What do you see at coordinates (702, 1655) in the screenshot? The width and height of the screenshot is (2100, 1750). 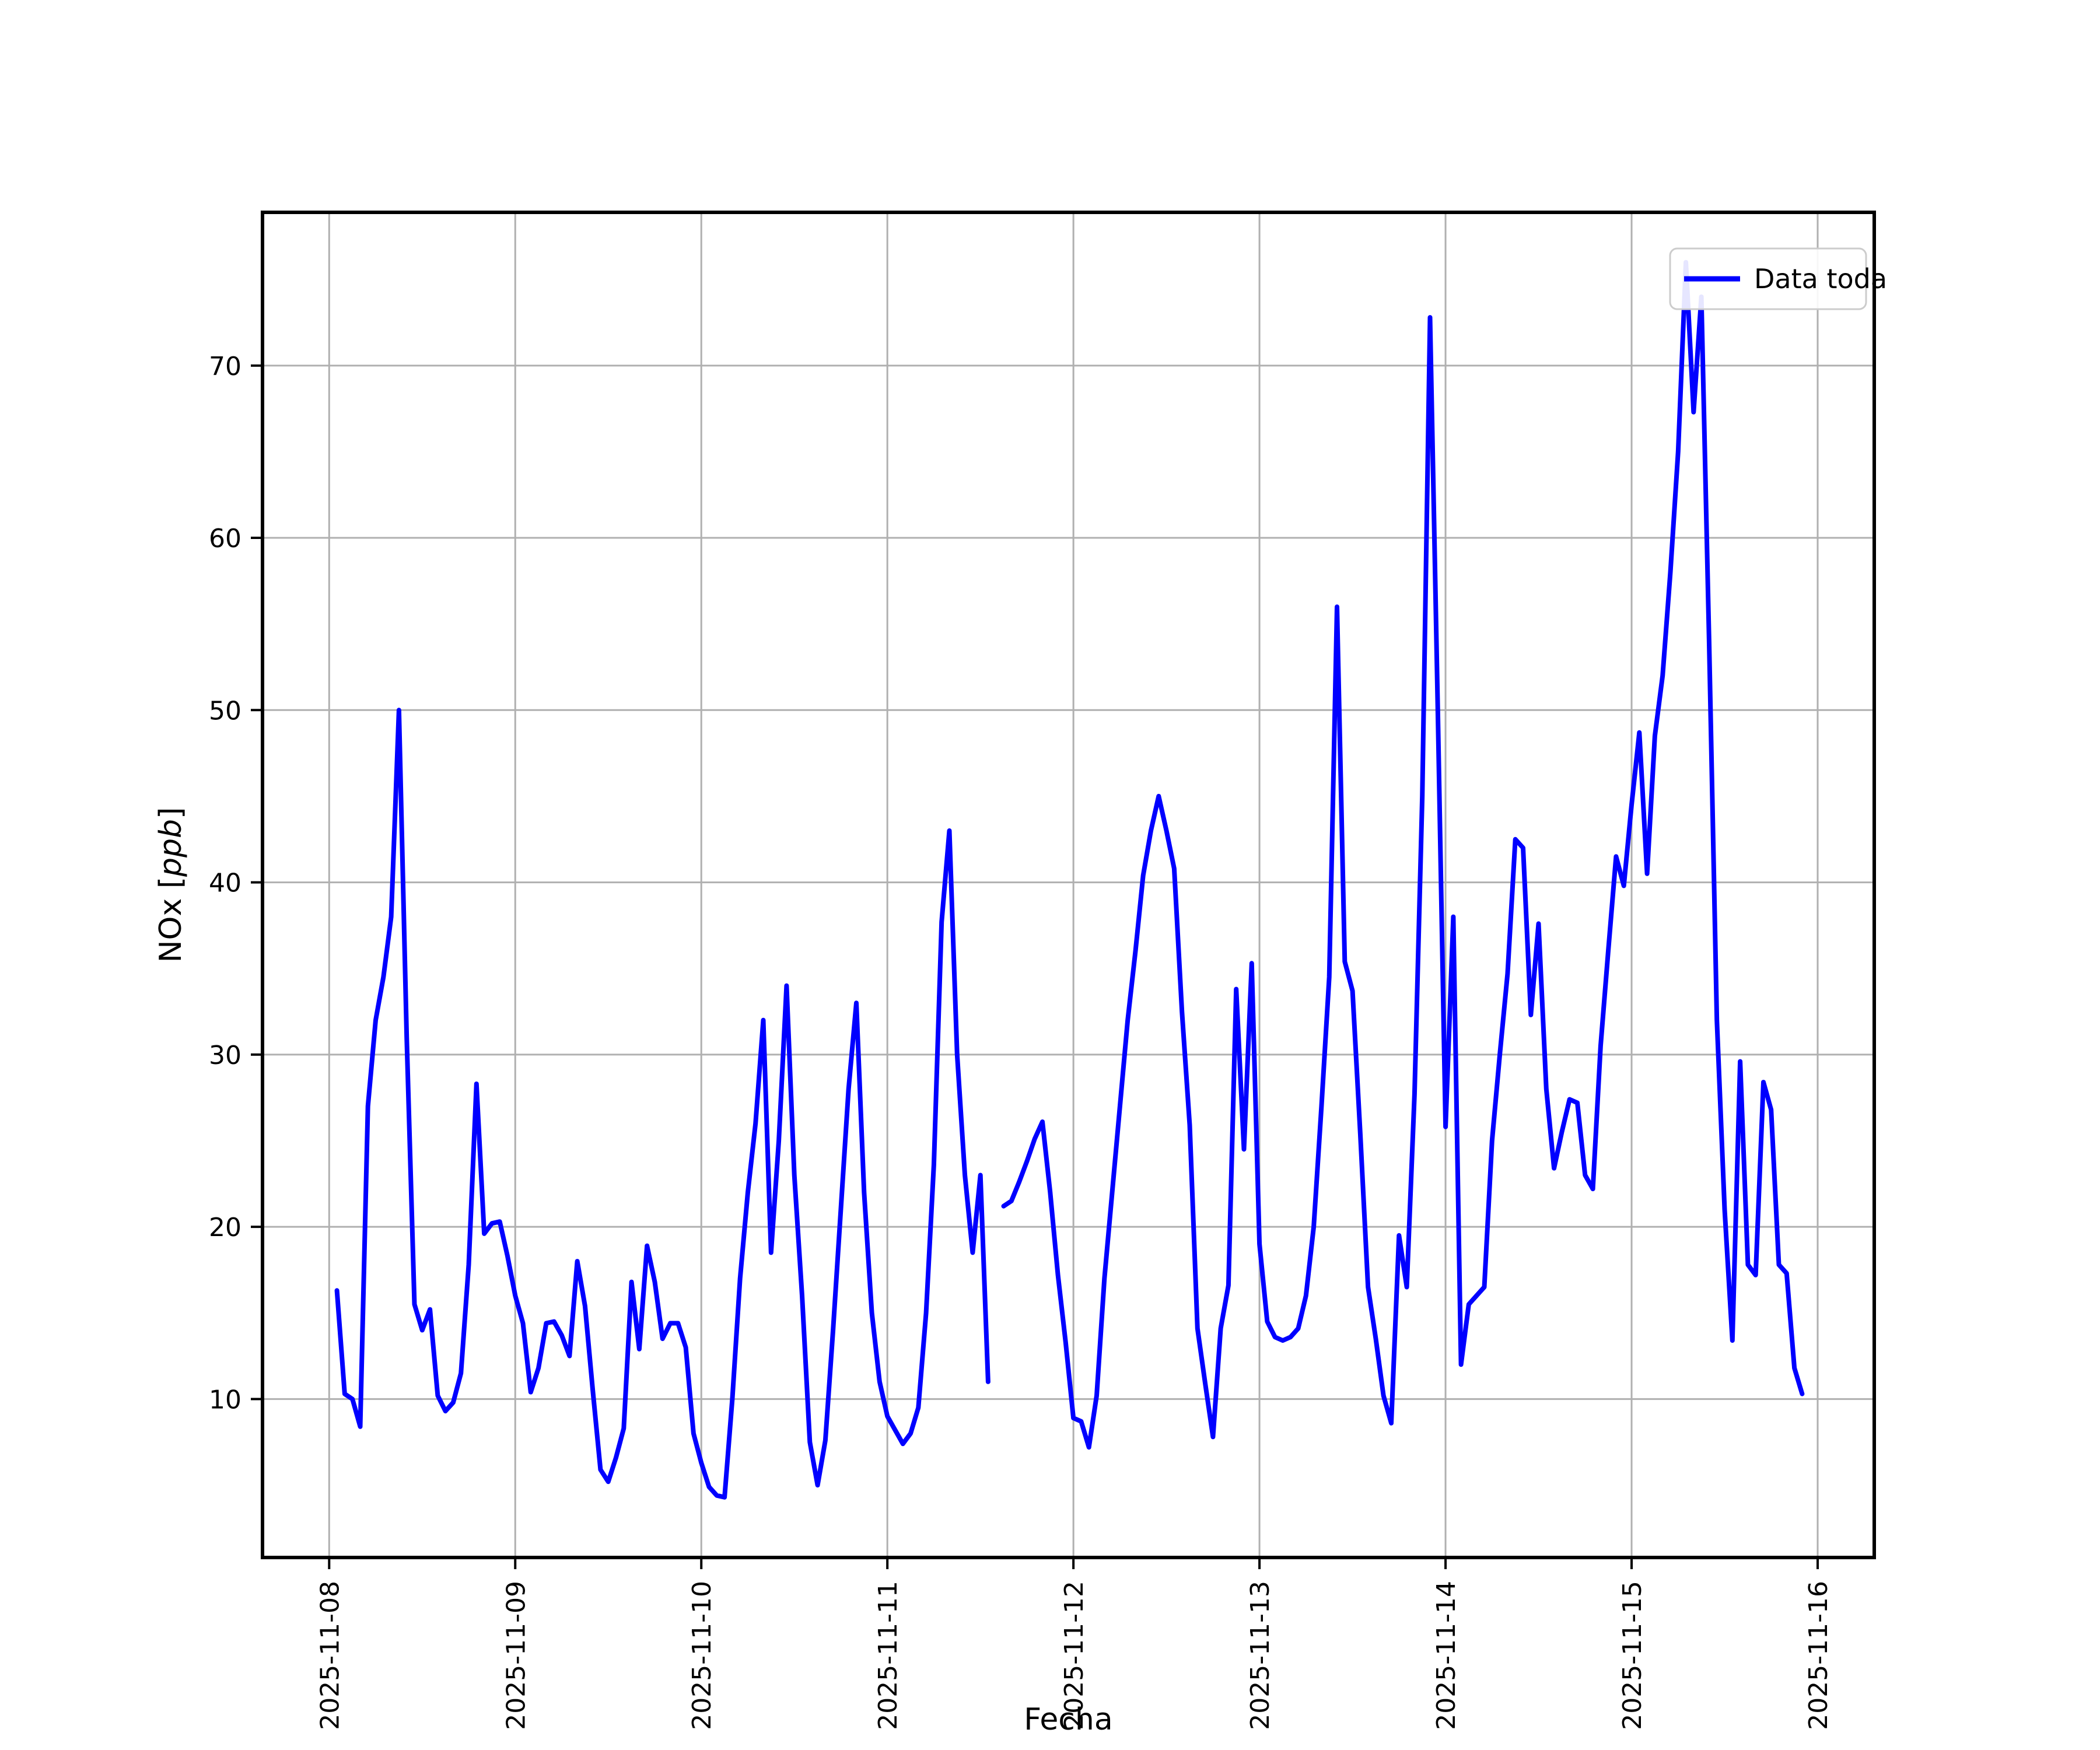 I see `x-tick-label: 2025-11-10` at bounding box center [702, 1655].